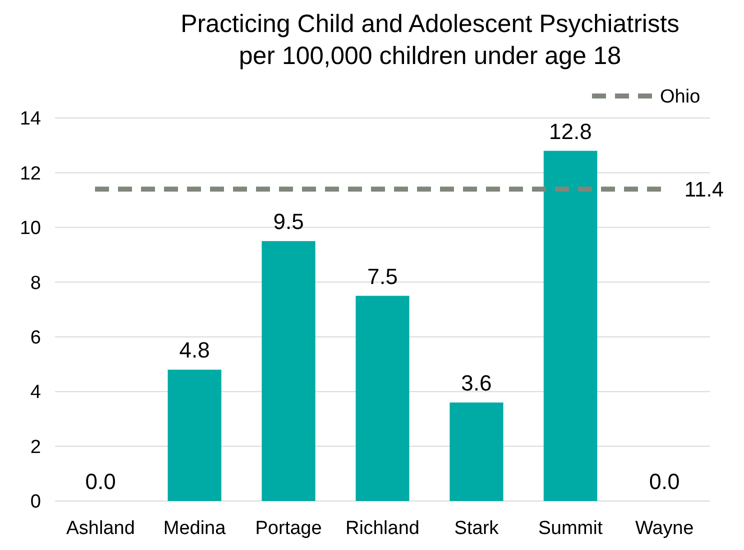 This screenshot has height=550, width=744. I want to click on y-tick-label: 0, so click(35, 502).